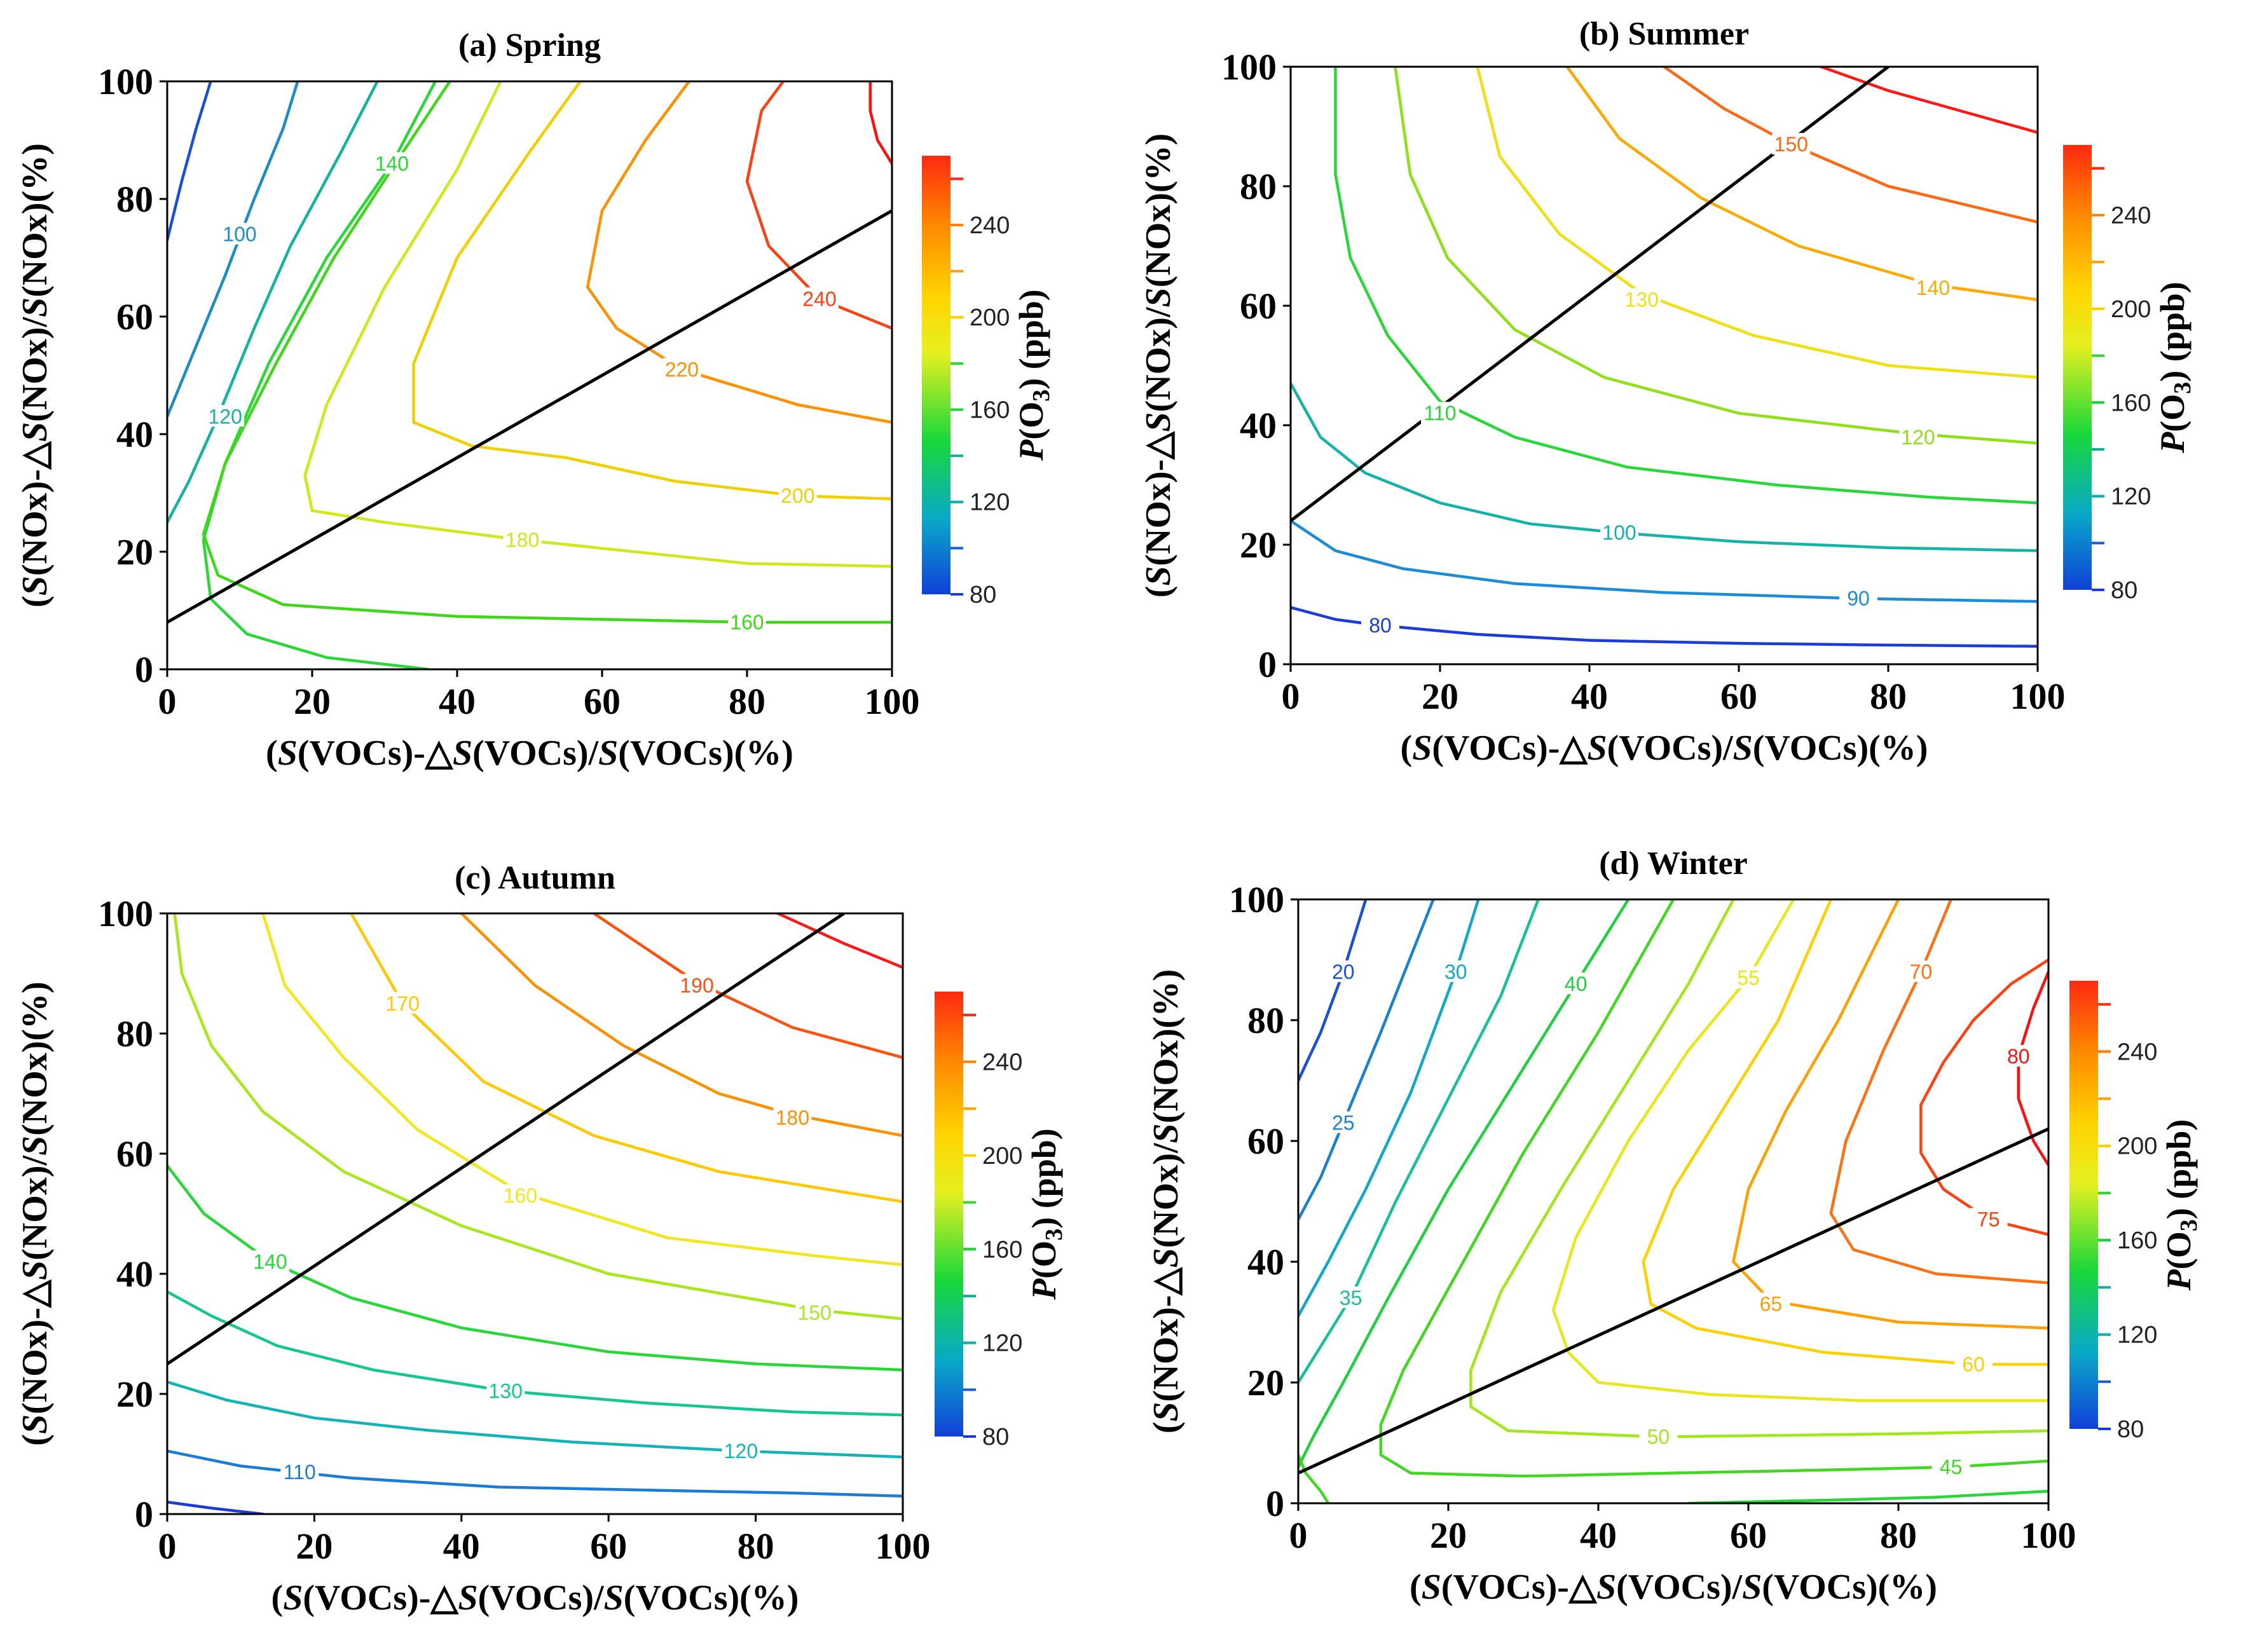 The width and height of the screenshot is (2257, 1652). Describe the element at coordinates (936, 375) in the screenshot. I see `colorbar-gradient` at that location.